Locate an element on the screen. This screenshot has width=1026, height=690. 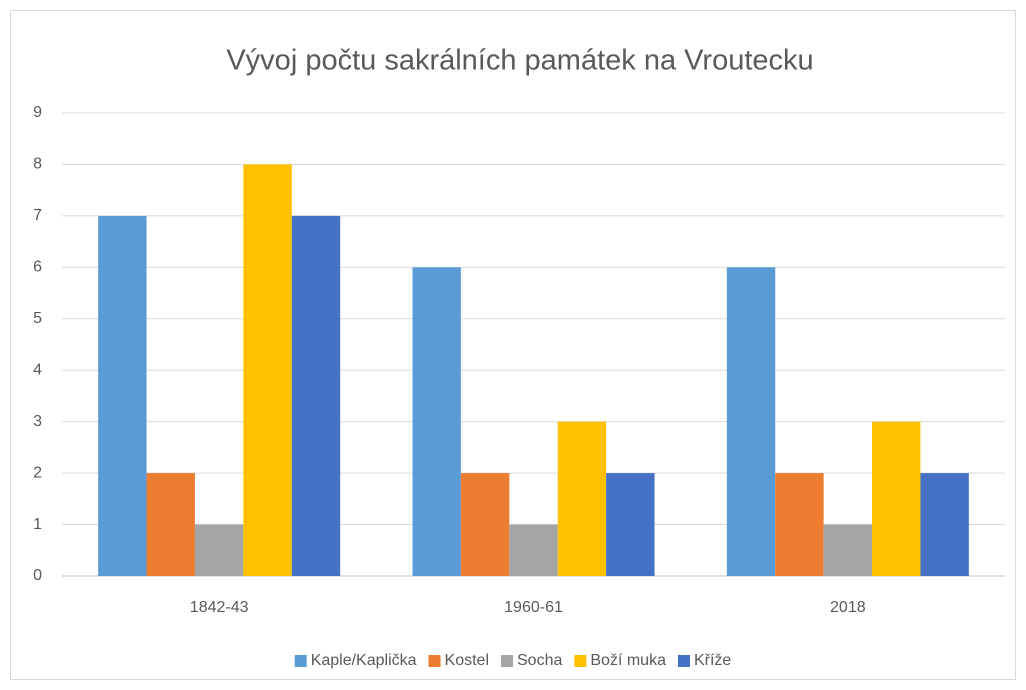
y-tick-label: 9 is located at coordinates (37, 112).